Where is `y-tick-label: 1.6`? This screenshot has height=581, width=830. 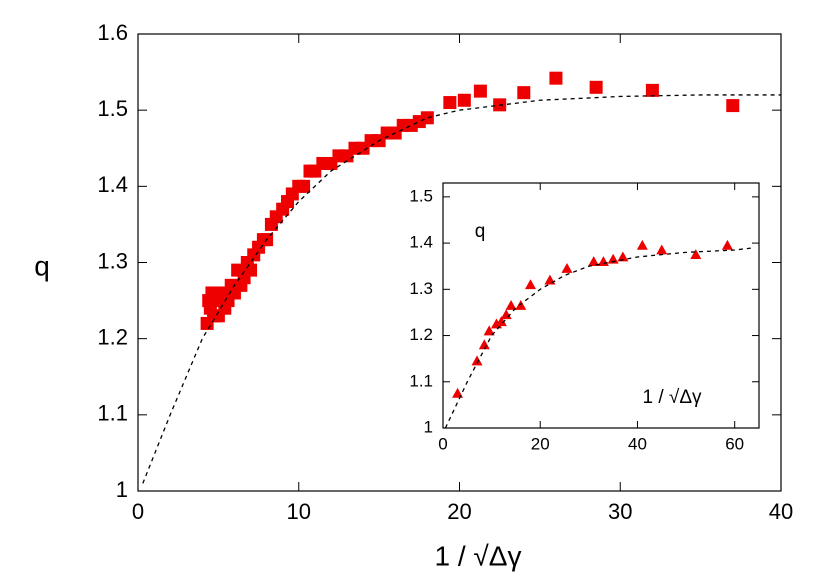 y-tick-label: 1.6 is located at coordinates (112, 32).